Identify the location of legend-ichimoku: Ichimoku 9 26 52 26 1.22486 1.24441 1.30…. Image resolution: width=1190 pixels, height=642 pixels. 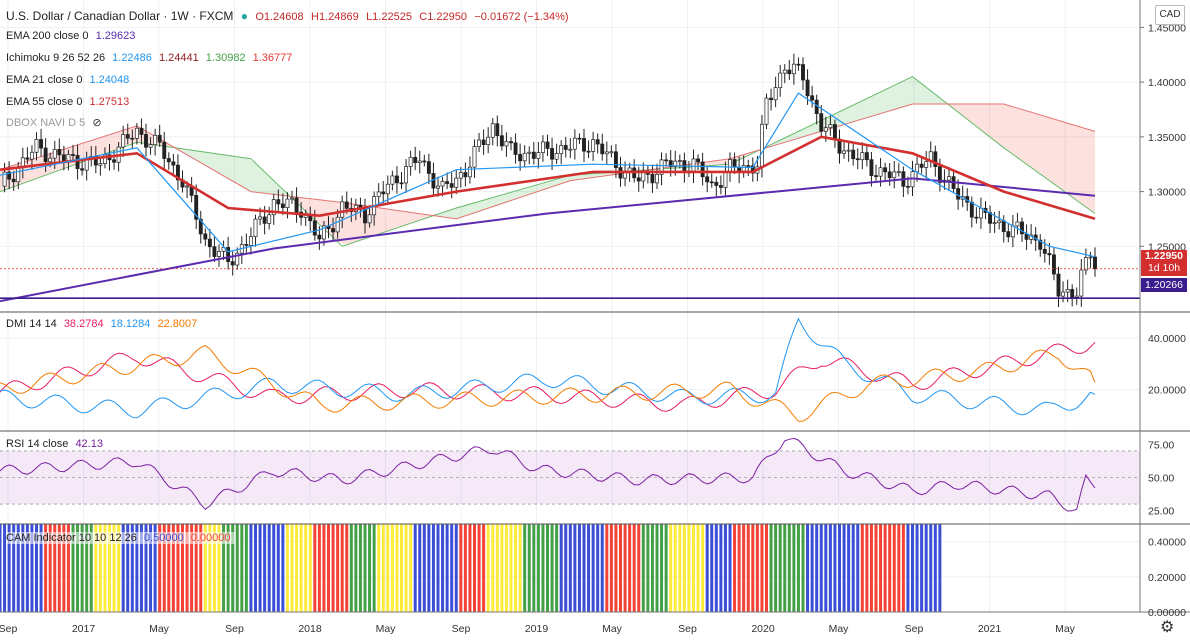
(151, 58).